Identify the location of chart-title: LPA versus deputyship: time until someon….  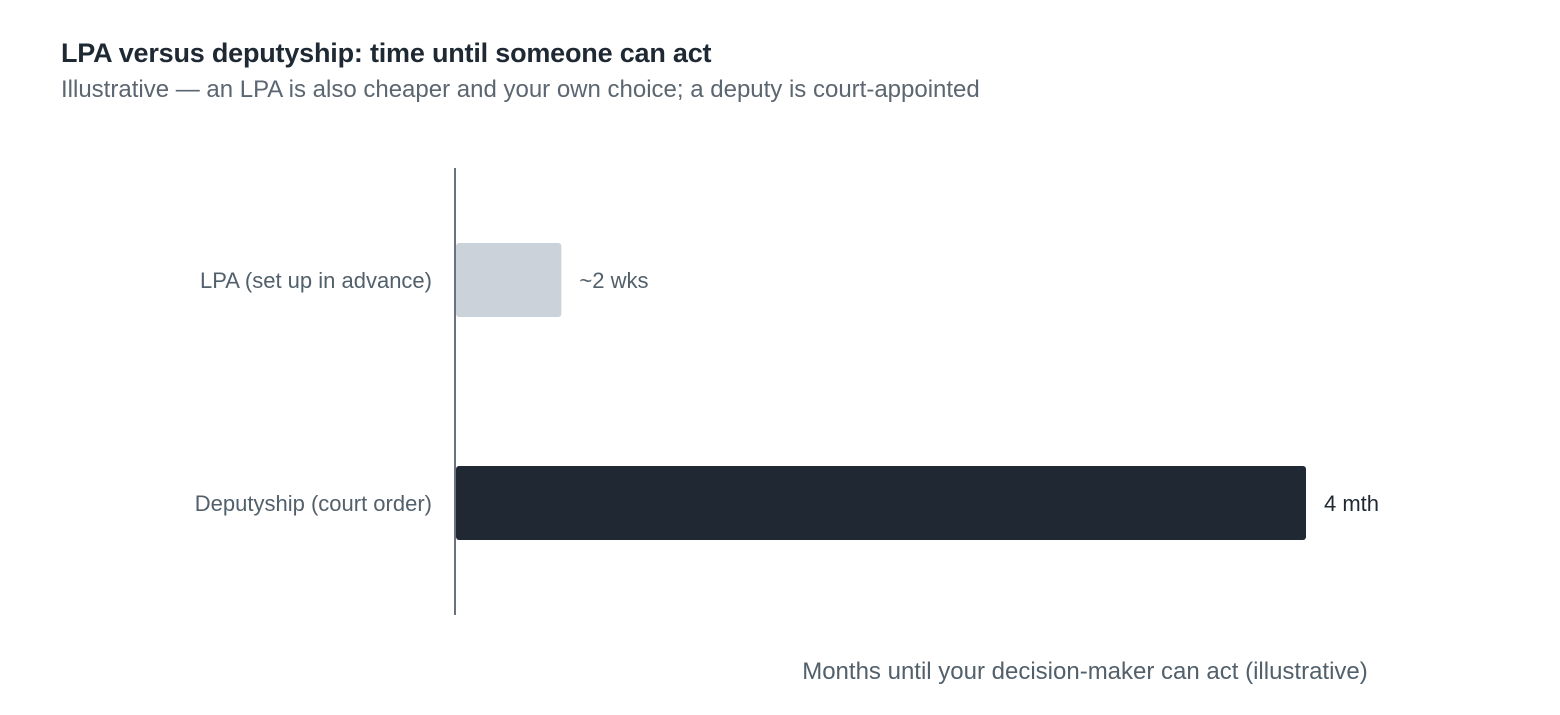
(386, 53).